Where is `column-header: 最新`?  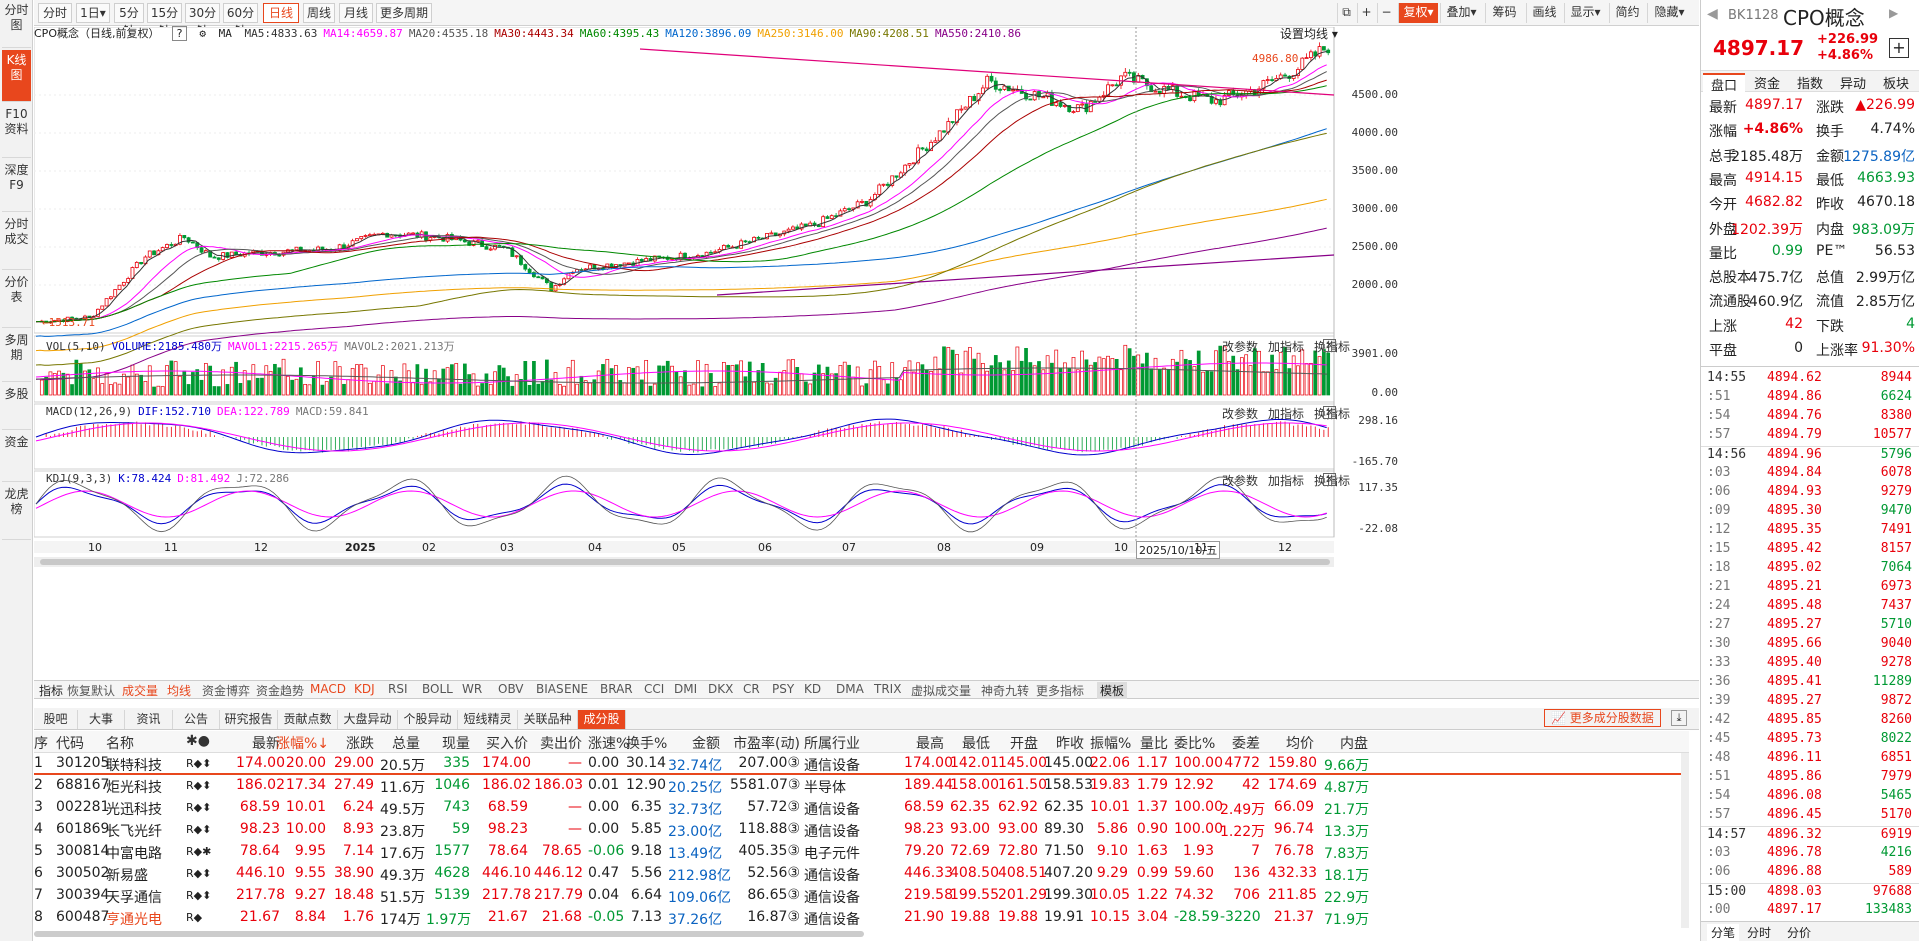 column-header: 最新 is located at coordinates (266, 744).